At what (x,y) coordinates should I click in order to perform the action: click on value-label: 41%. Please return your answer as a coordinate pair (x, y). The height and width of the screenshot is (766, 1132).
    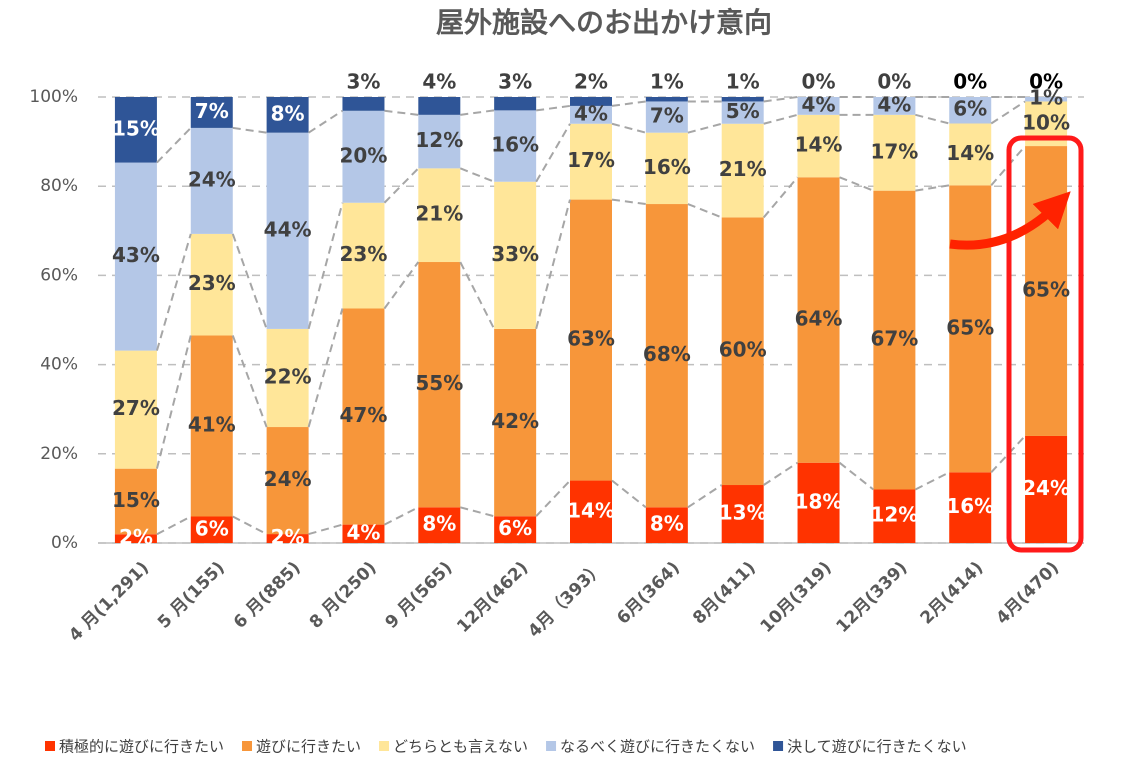
    Looking at the image, I should click on (212, 424).